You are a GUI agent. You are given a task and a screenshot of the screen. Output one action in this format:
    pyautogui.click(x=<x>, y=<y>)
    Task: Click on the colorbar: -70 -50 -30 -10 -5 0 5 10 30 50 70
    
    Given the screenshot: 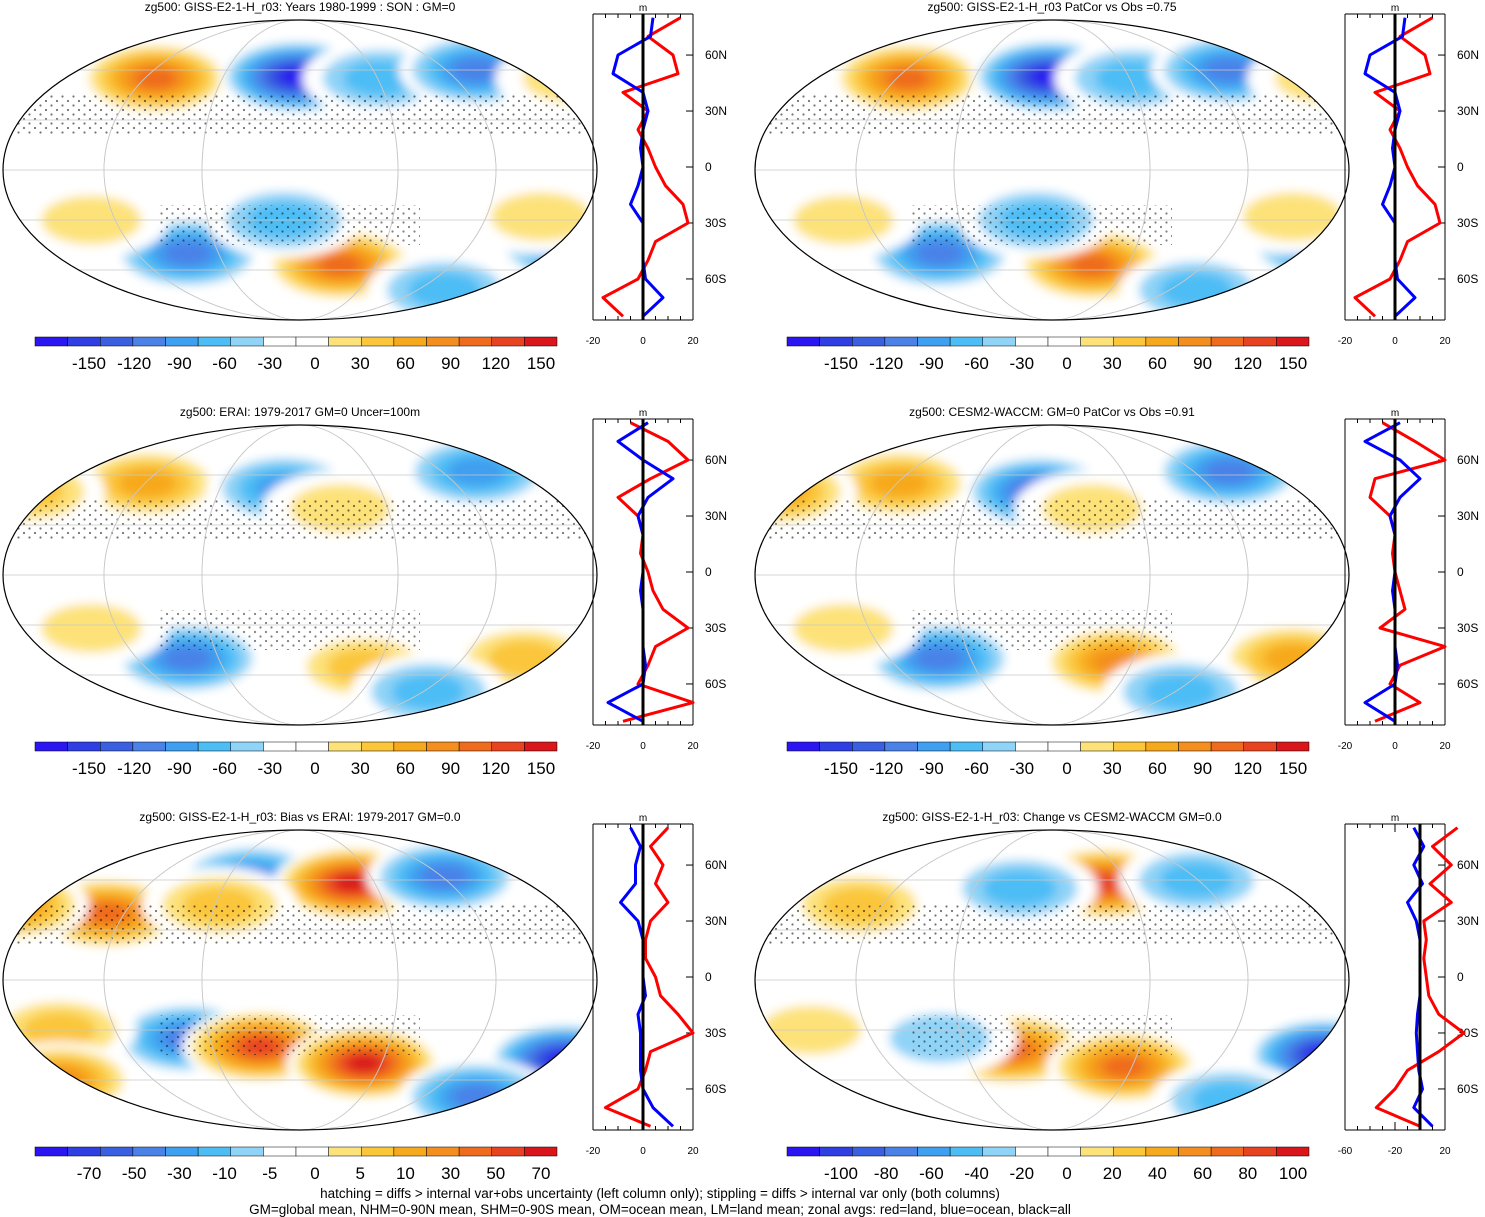 What is the action you would take?
    pyautogui.click(x=296, y=1164)
    